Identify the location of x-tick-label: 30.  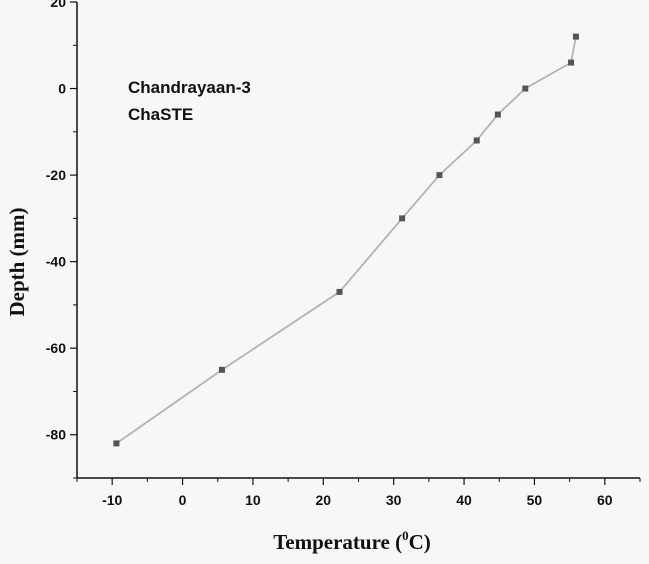
(394, 500).